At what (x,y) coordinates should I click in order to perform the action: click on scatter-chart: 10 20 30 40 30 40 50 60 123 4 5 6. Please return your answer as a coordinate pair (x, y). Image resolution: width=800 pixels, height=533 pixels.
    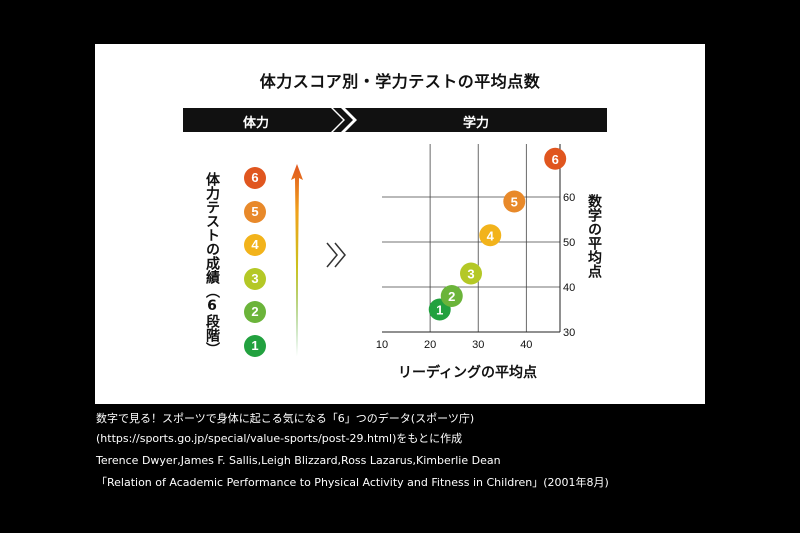
    Looking at the image, I should click on (475, 247).